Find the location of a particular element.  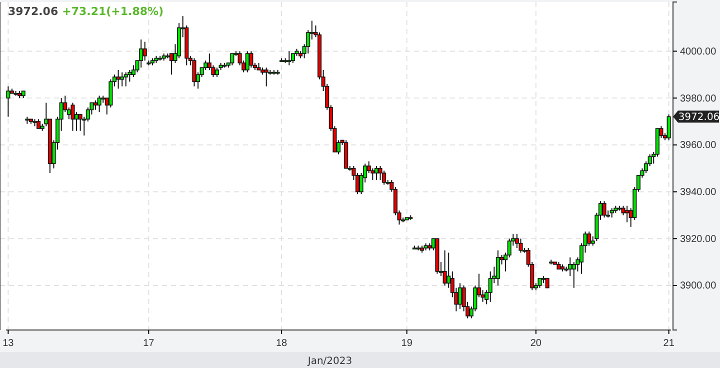

y-tick-label: 3920.00 is located at coordinates (698, 239).